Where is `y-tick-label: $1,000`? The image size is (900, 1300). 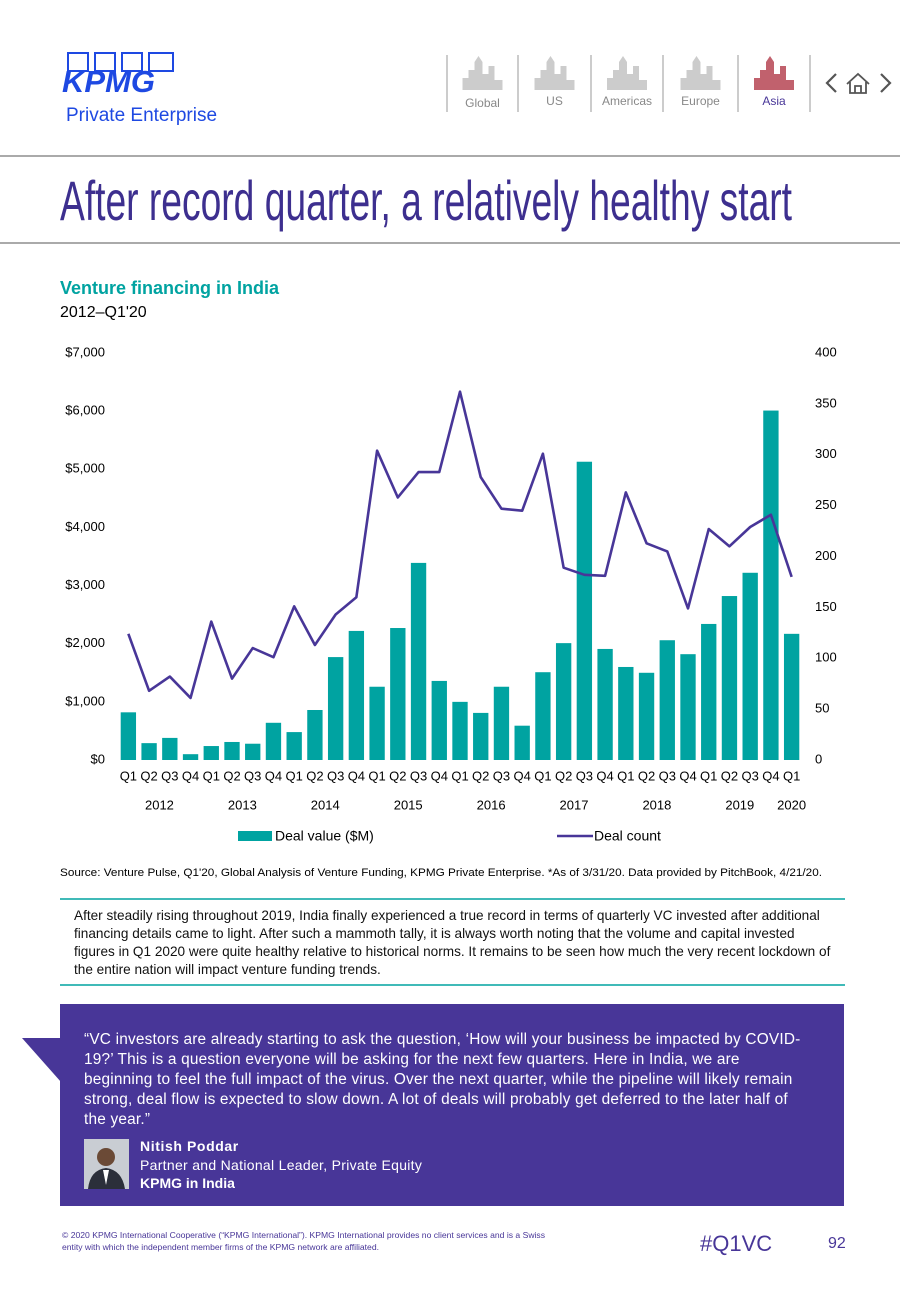
y-tick-label: $1,000 is located at coordinates (85, 700).